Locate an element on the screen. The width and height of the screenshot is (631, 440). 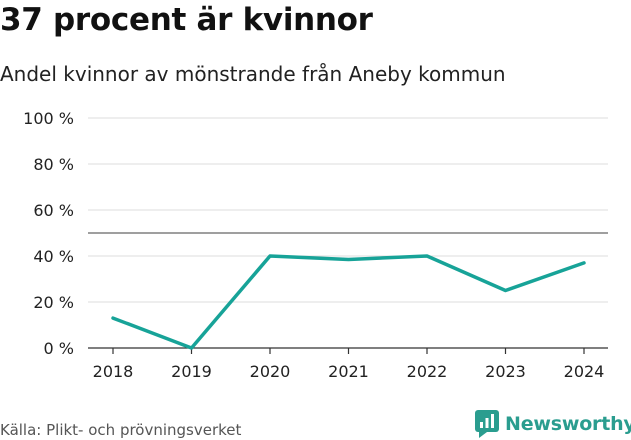
x-tick-label: 2021 is located at coordinates (348, 371).